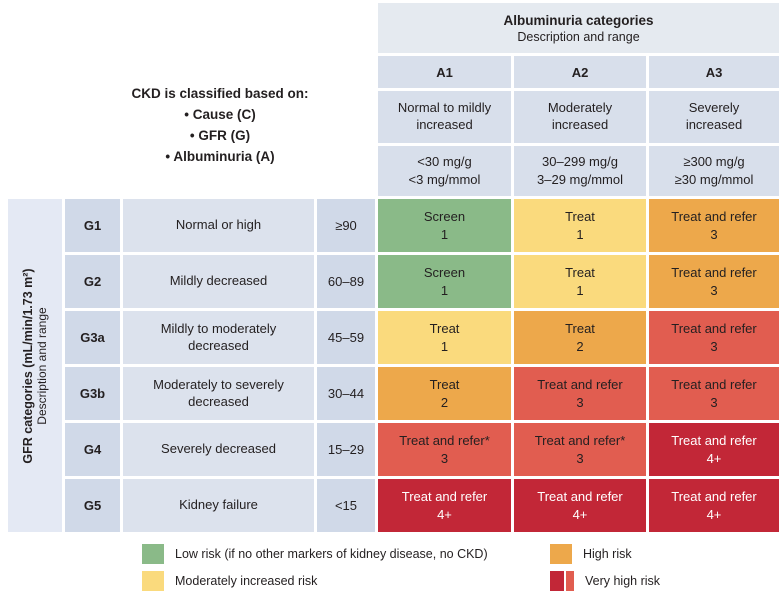  What do you see at coordinates (580, 171) in the screenshot?
I see `column-range-a2: 30–299 mg/g 3–29 mg/mmol` at bounding box center [580, 171].